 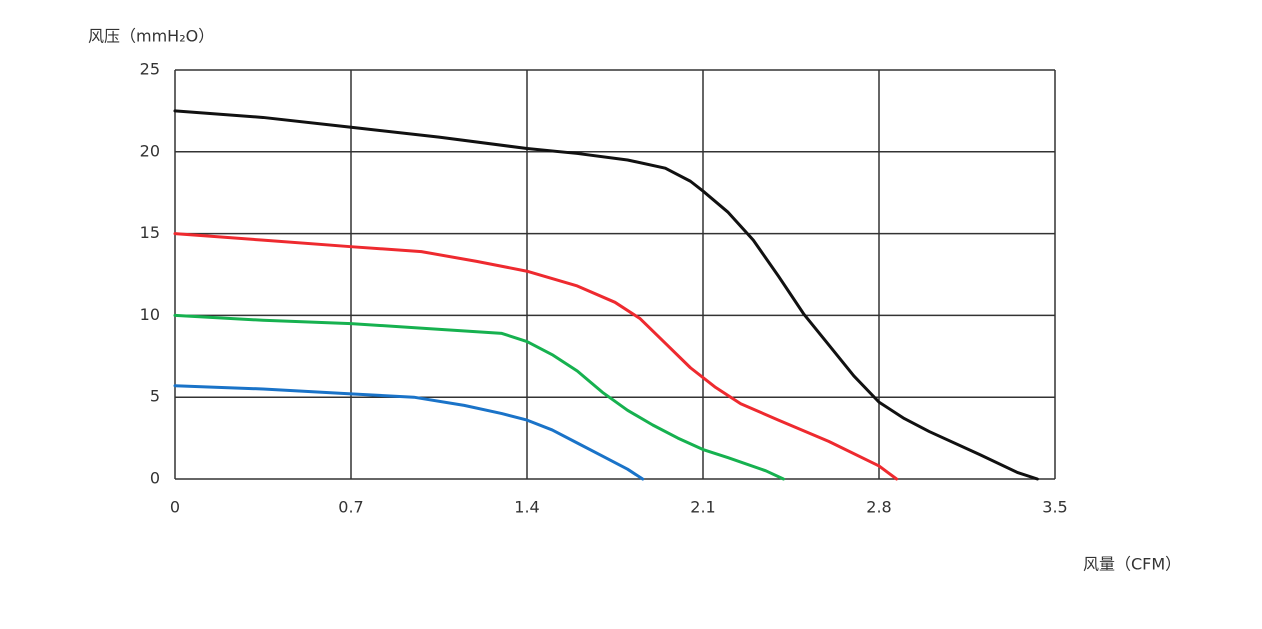 I want to click on y-tick-label: 5, so click(x=155, y=396).